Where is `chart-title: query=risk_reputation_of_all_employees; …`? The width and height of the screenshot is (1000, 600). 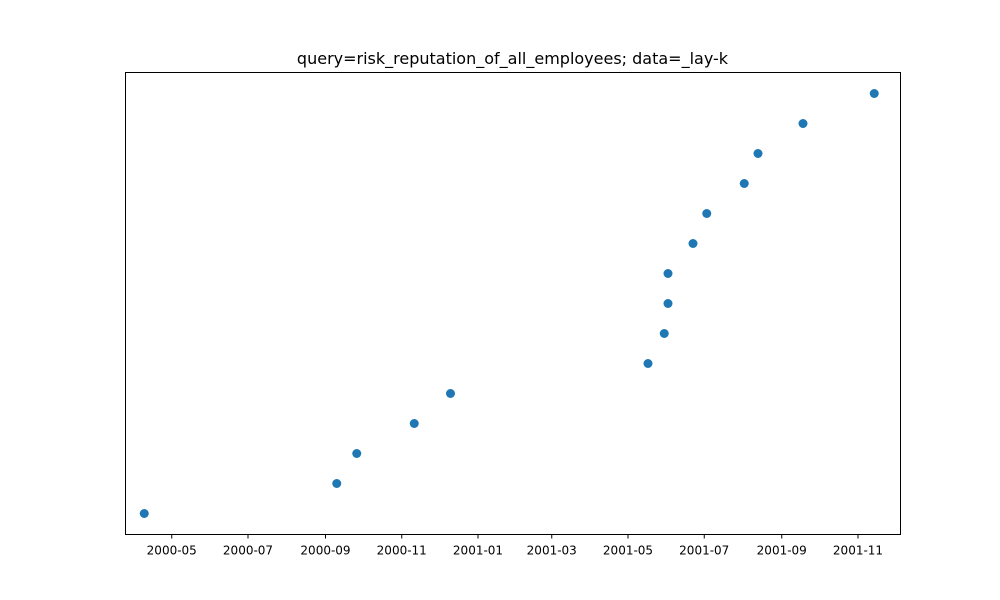
chart-title: query=risk_reputation_of_all_employees; … is located at coordinates (513, 59).